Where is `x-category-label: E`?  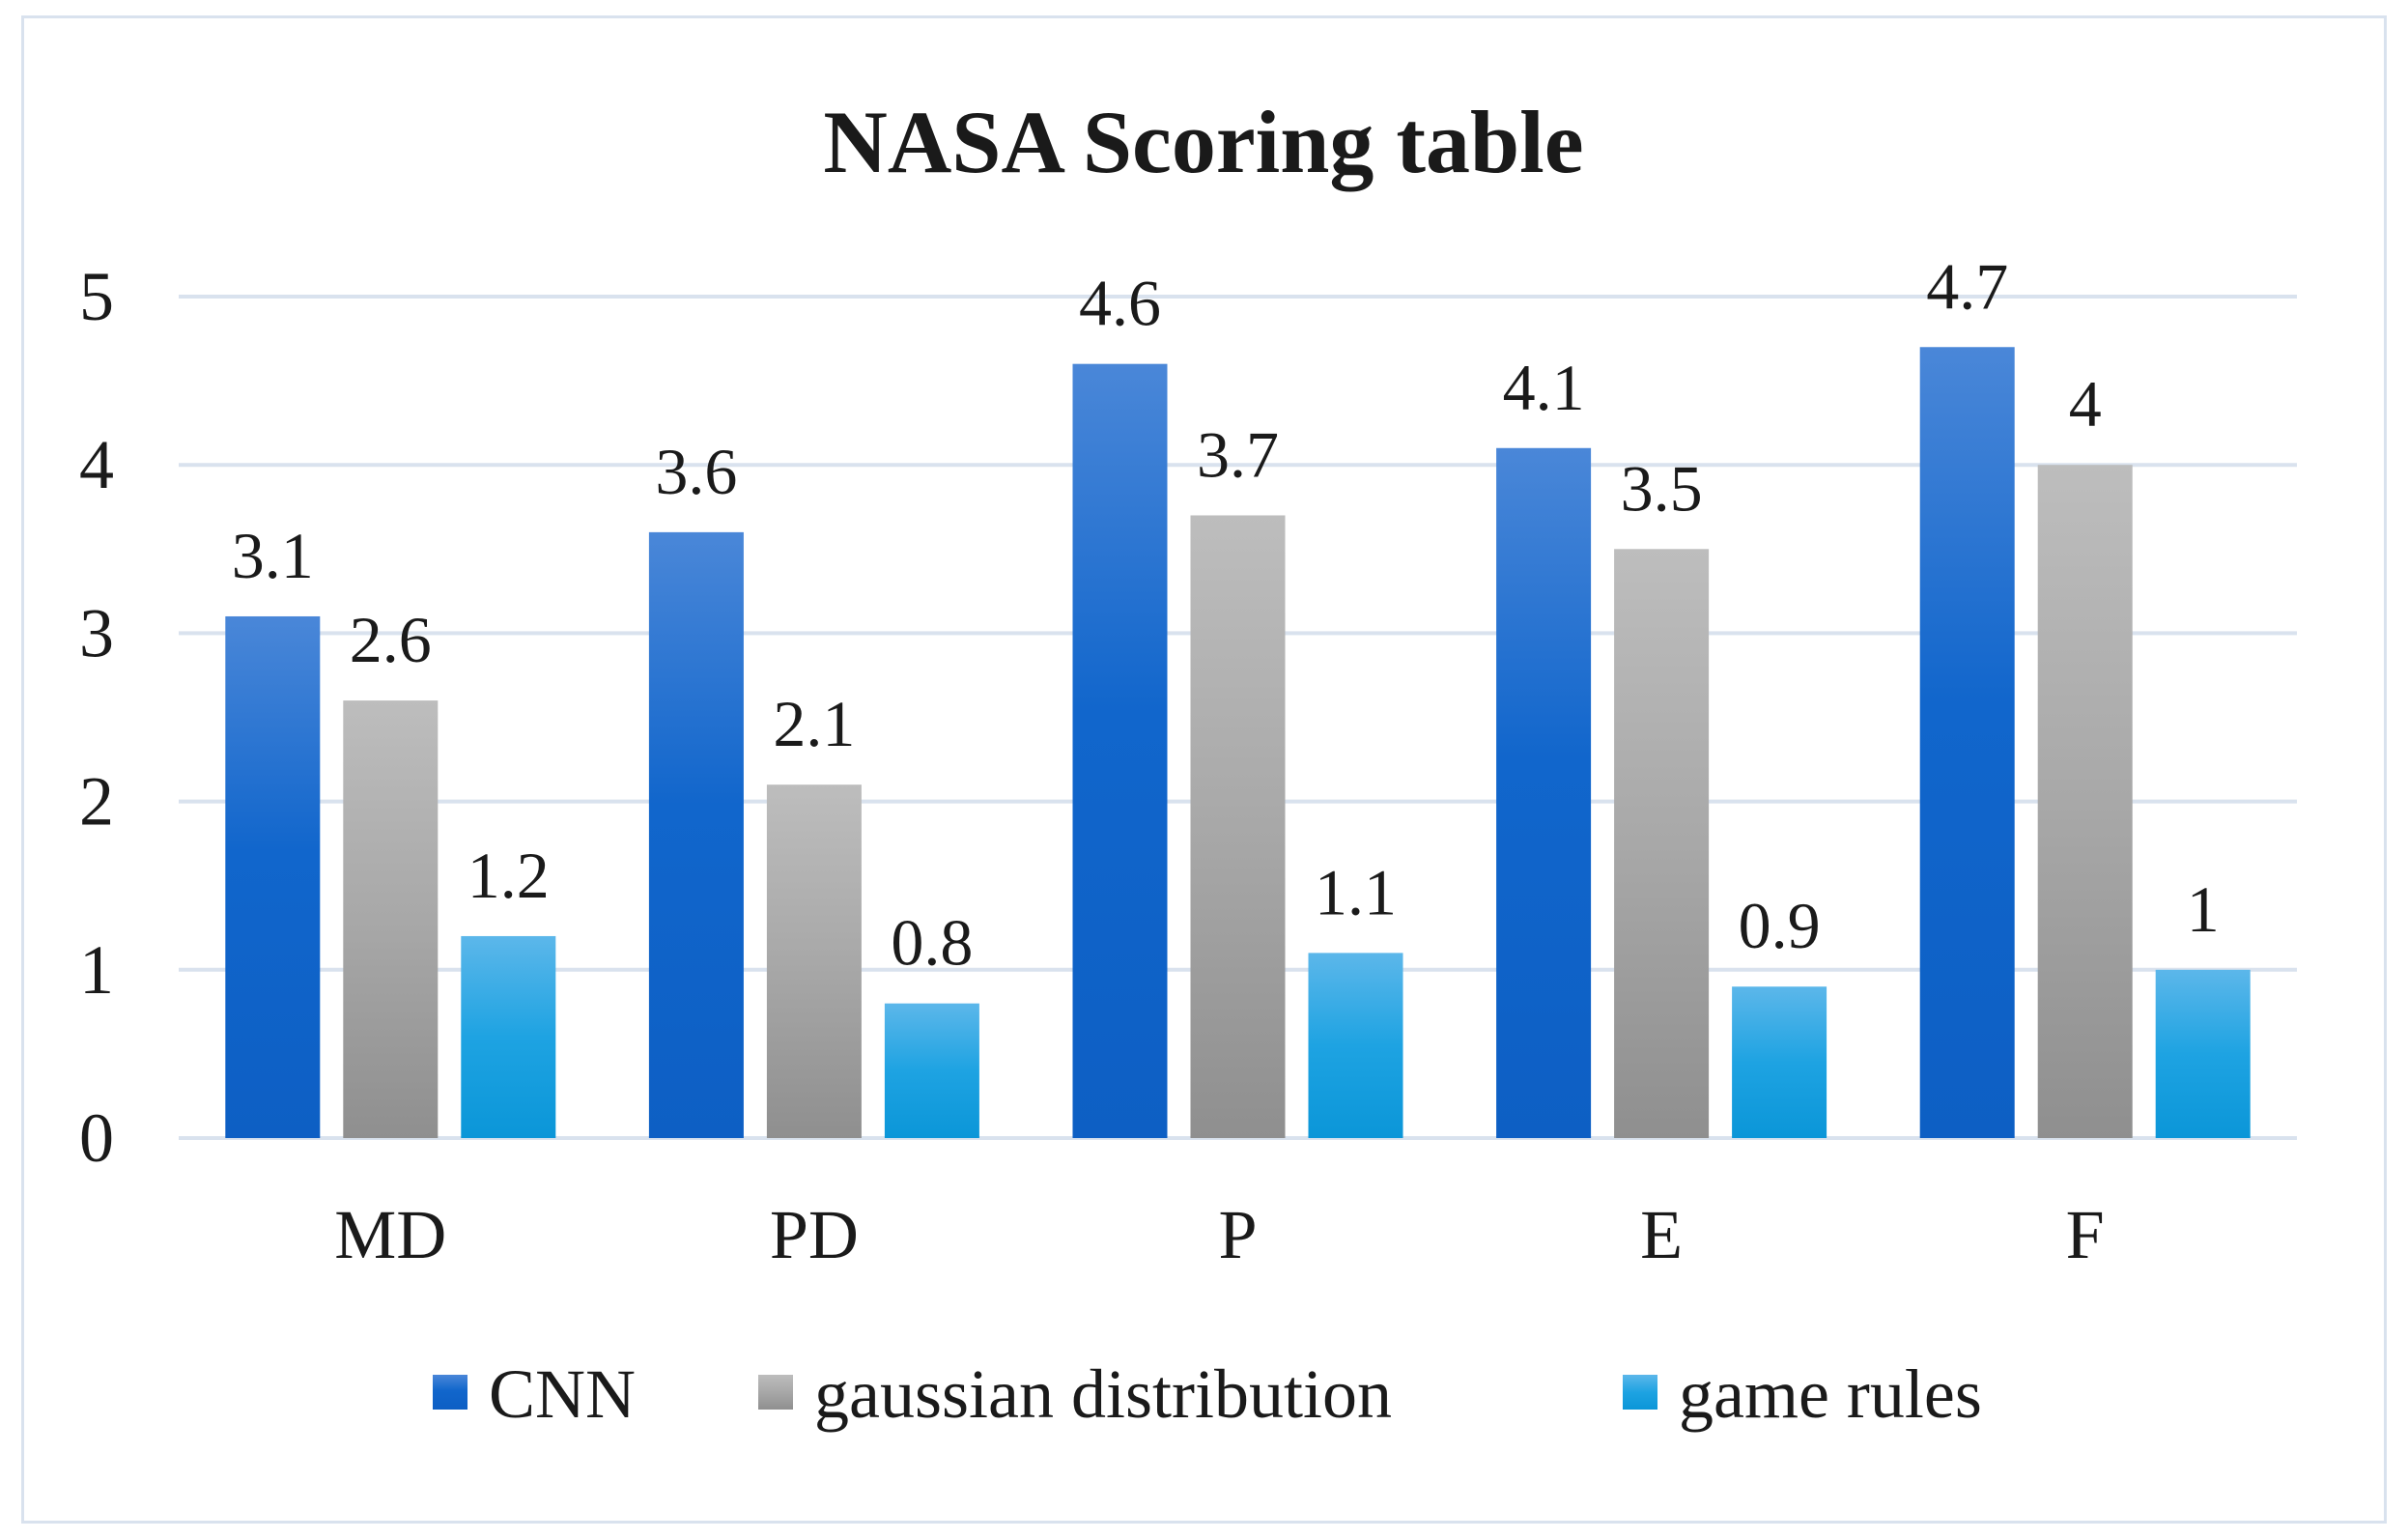
x-category-label: E is located at coordinates (1661, 1235).